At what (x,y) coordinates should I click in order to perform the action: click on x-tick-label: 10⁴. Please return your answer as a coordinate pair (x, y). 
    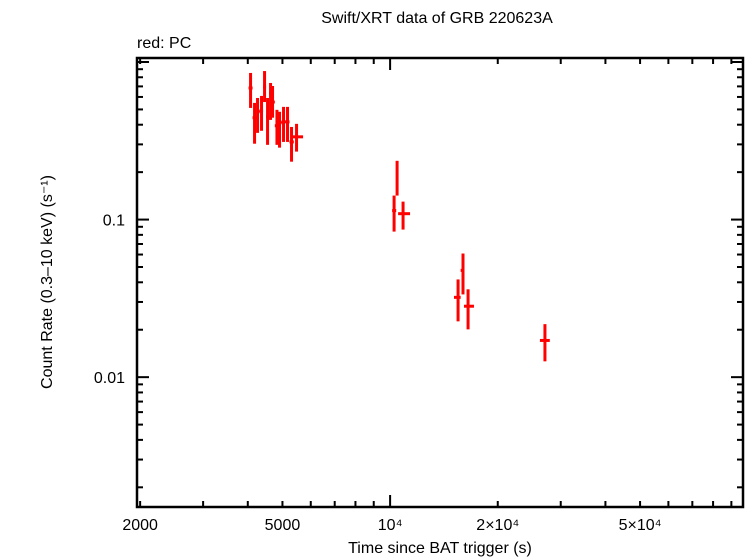
    Looking at the image, I should click on (390, 525).